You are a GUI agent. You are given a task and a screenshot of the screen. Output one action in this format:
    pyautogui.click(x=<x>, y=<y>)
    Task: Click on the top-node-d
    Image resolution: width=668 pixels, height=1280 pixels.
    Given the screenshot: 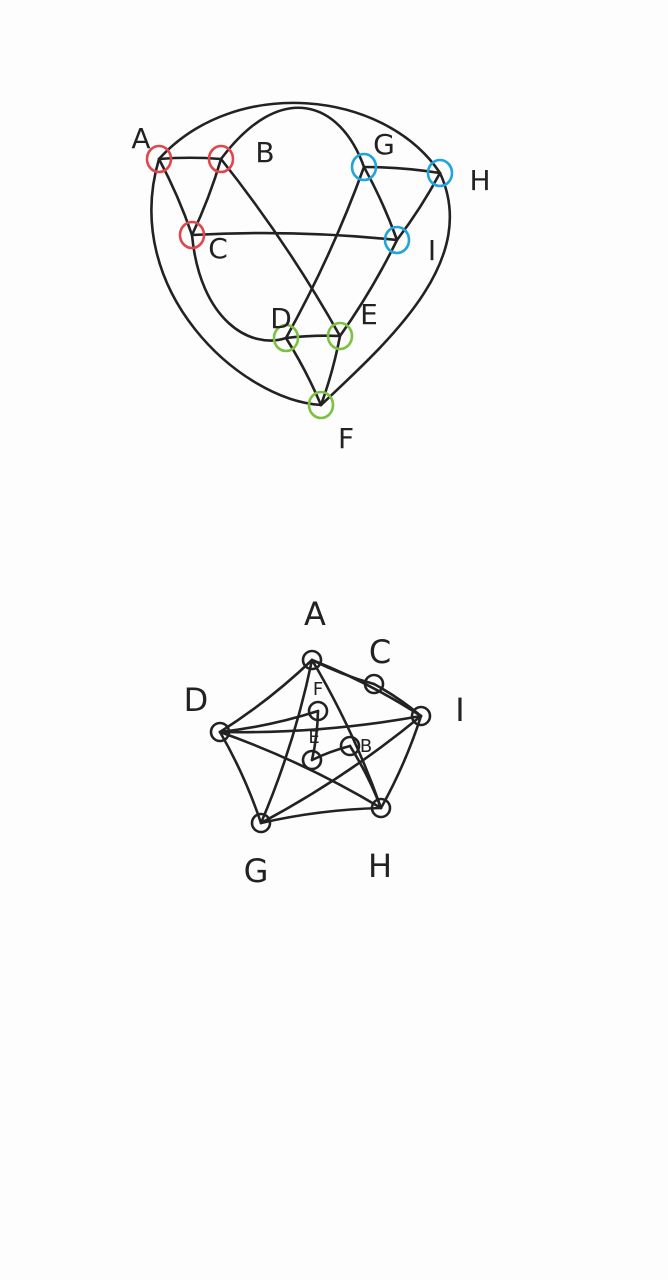 What is the action you would take?
    pyautogui.click(x=286, y=338)
    